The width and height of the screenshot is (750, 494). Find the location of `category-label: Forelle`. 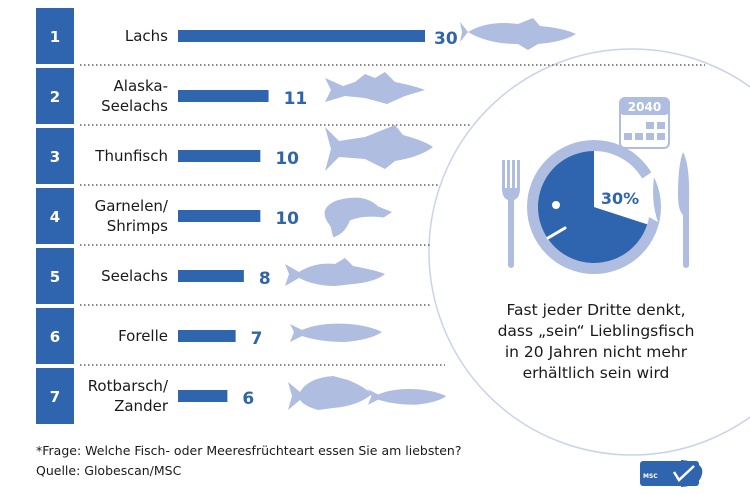

category-label: Forelle is located at coordinates (143, 336).